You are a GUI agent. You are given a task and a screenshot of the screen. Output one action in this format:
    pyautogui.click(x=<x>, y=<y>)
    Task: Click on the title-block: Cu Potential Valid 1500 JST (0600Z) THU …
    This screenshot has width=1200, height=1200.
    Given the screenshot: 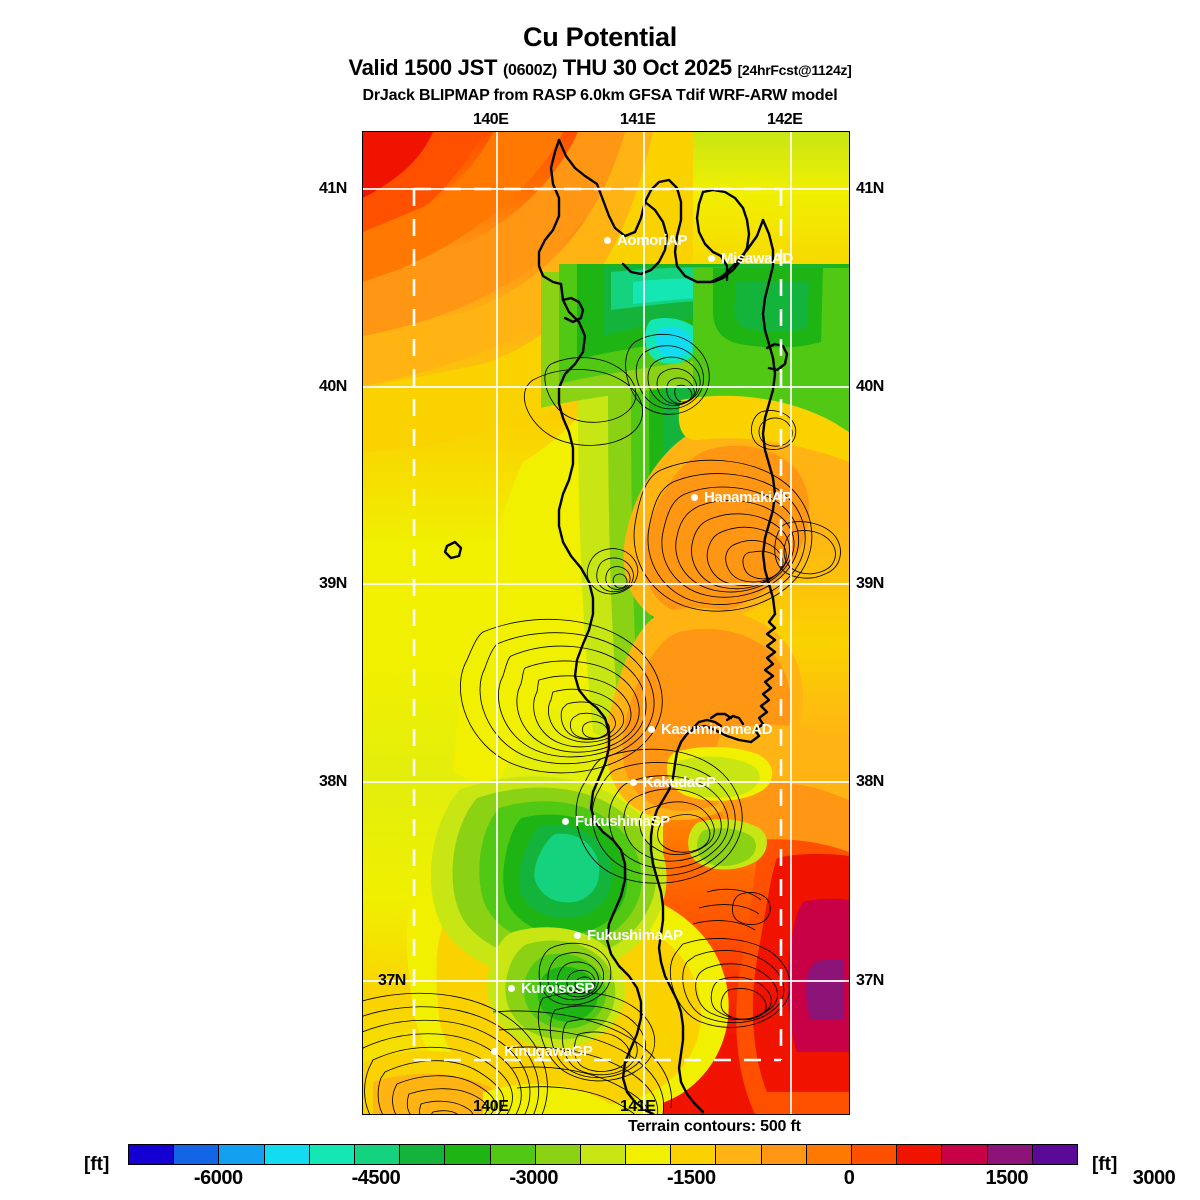 What is the action you would take?
    pyautogui.click(x=600, y=64)
    